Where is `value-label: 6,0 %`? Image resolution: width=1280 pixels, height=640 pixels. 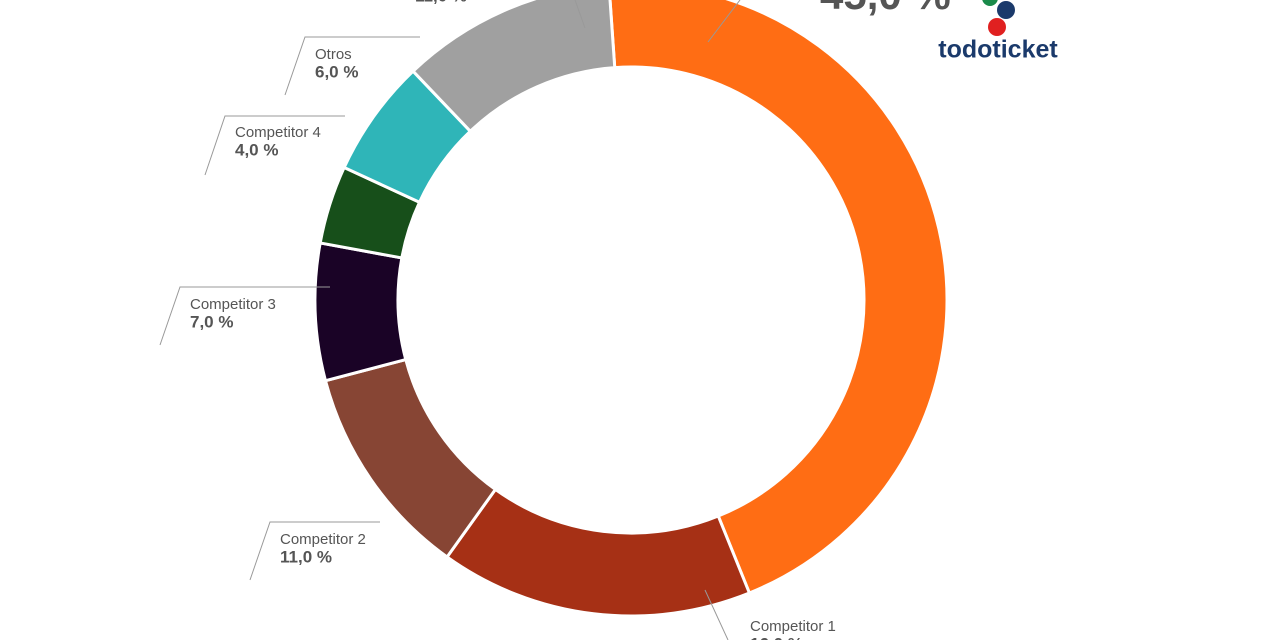
value-label: 6,0 % is located at coordinates (336, 71).